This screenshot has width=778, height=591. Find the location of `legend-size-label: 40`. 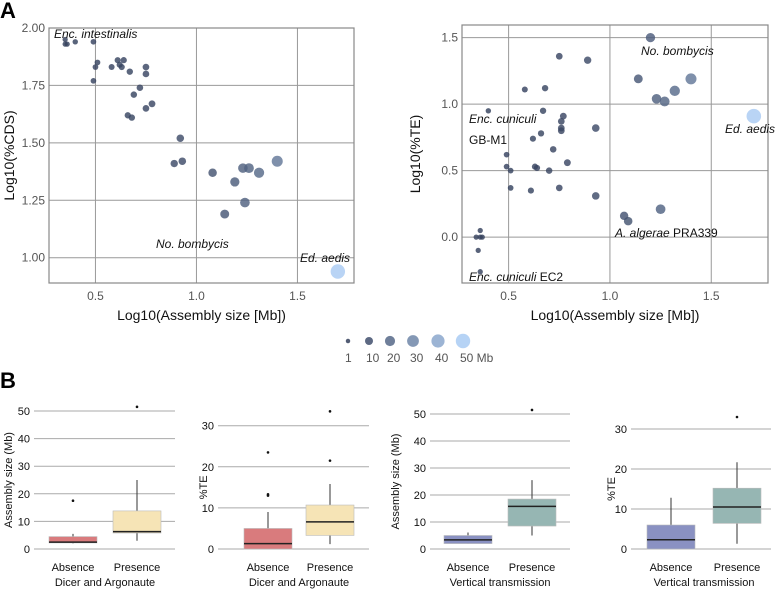

legend-size-label: 40 is located at coordinates (442, 358).